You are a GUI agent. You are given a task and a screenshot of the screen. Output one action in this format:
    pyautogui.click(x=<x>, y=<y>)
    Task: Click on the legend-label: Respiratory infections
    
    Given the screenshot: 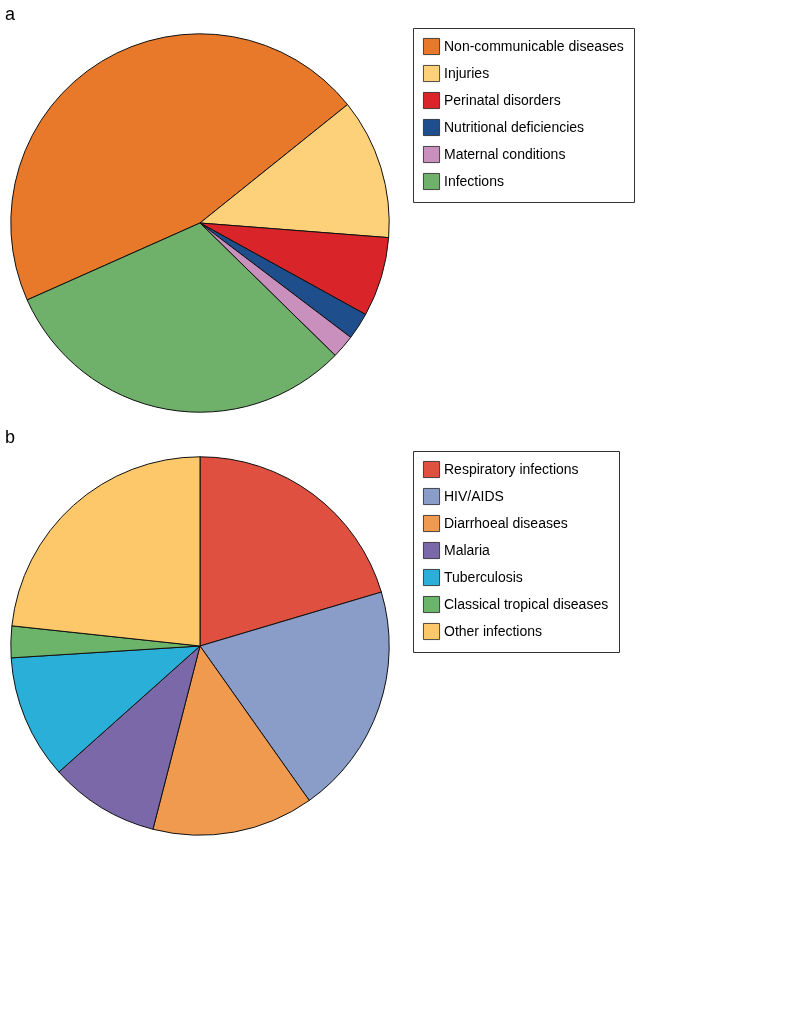 What is the action you would take?
    pyautogui.click(x=511, y=468)
    